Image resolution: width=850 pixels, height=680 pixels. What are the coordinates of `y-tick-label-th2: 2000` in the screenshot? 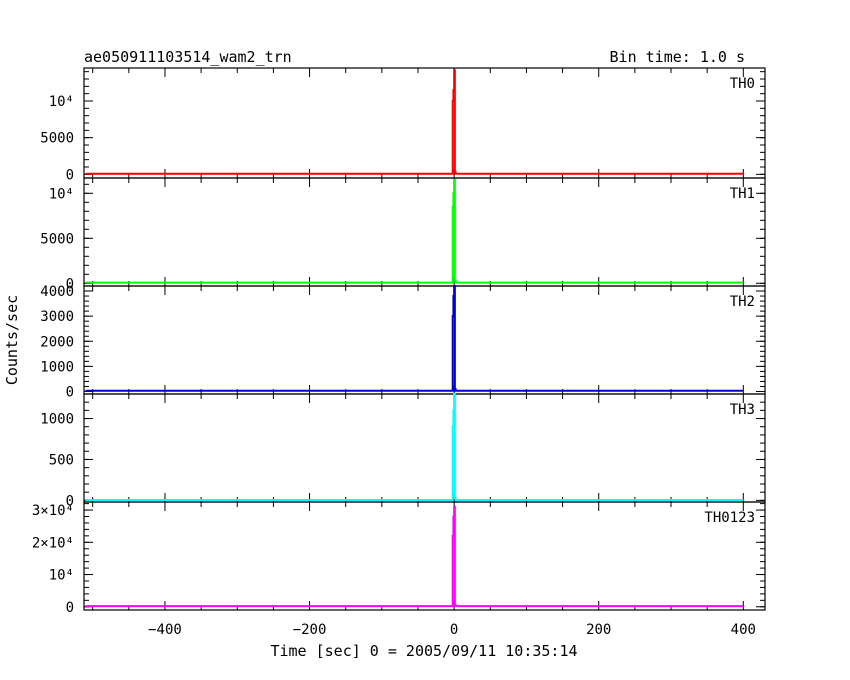 It's located at (57, 342).